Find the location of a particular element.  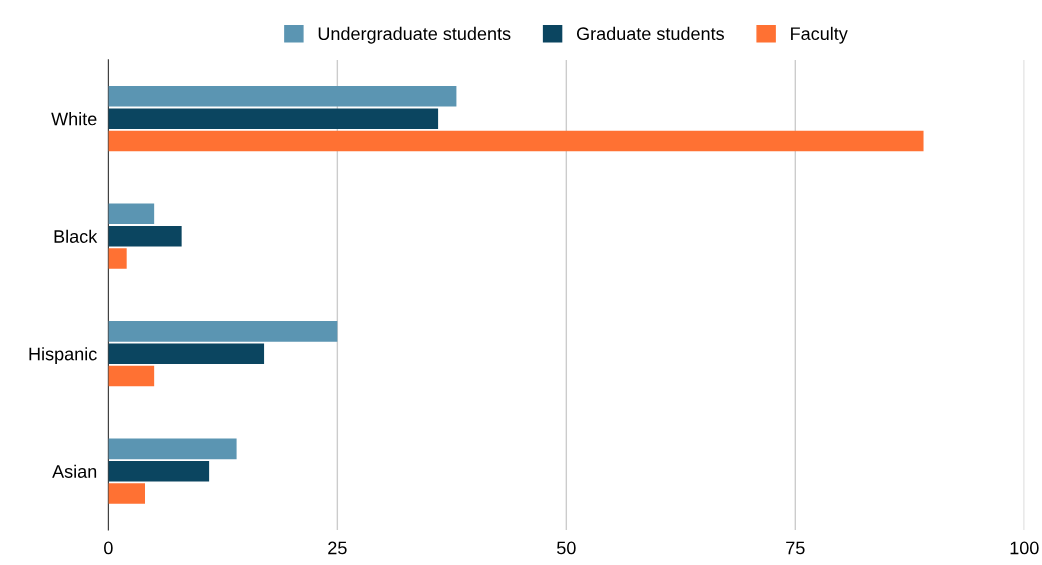

y-tick-label: Black is located at coordinates (76, 236).